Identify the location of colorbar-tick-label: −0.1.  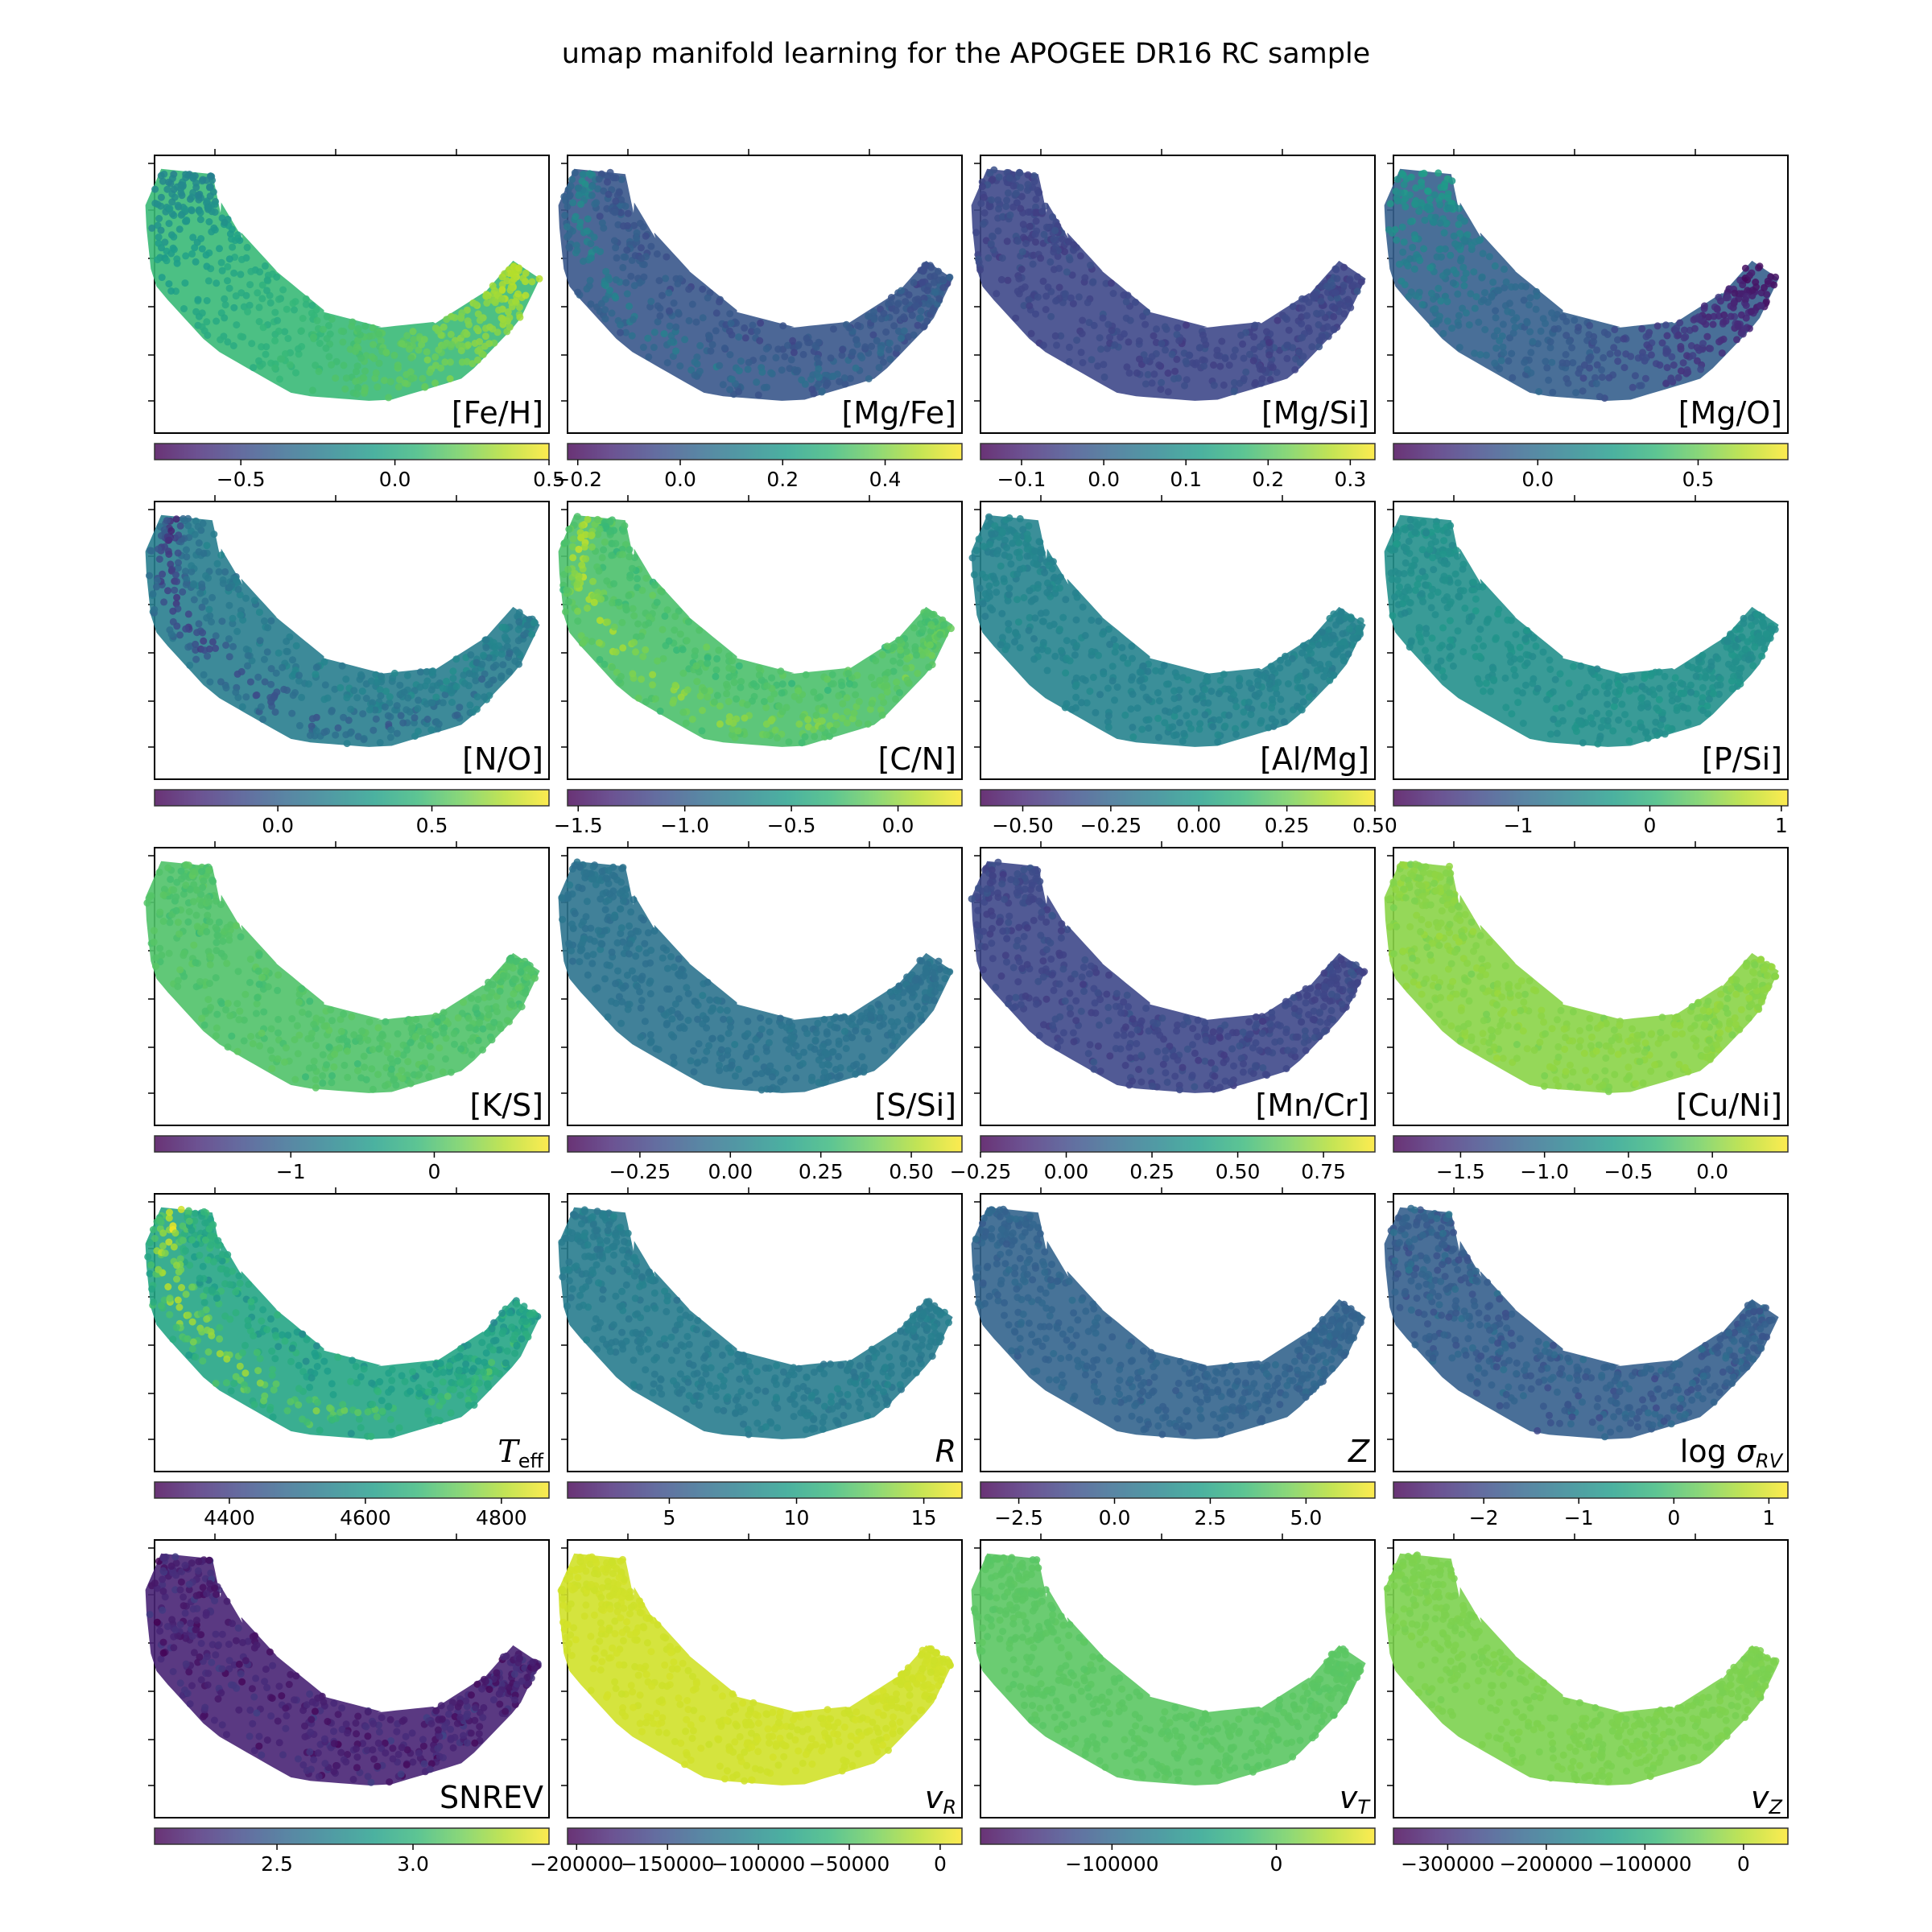
(1021, 479).